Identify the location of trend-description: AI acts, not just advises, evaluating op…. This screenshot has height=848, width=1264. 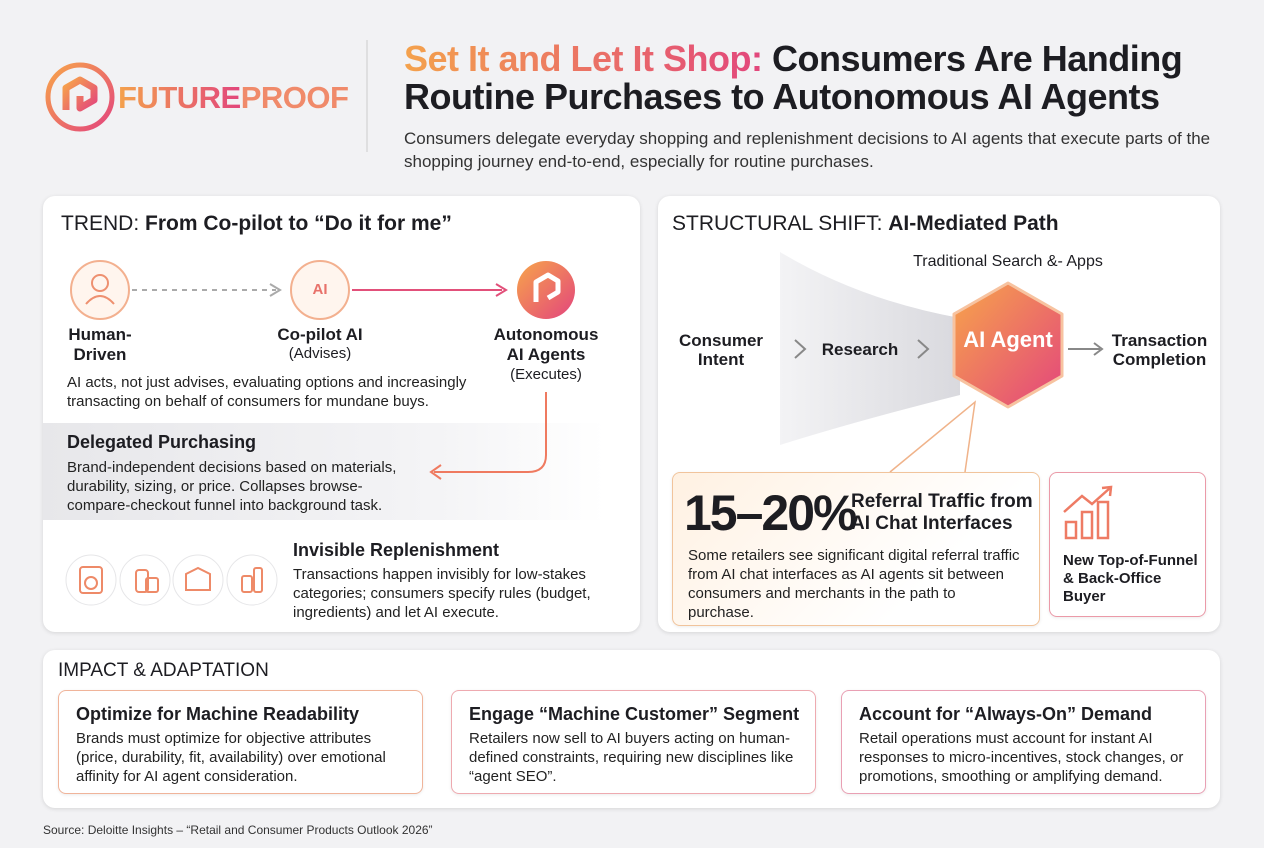
(267, 392).